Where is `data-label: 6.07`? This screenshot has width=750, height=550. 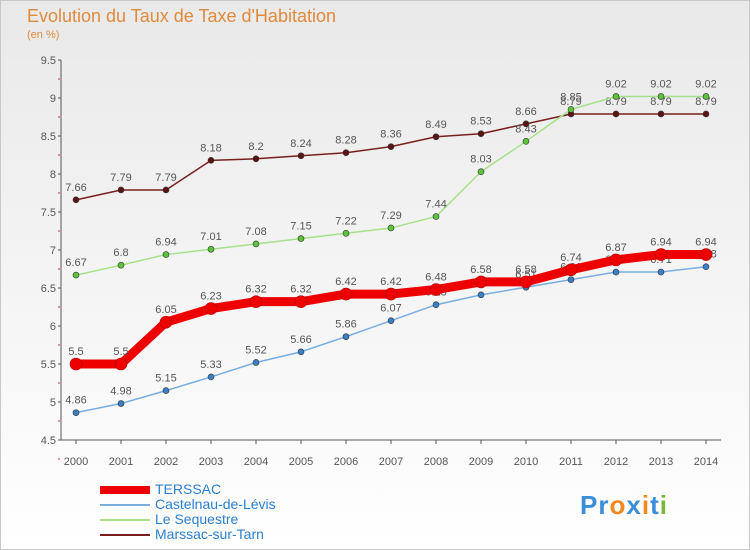
data-label: 6.07 is located at coordinates (390, 309).